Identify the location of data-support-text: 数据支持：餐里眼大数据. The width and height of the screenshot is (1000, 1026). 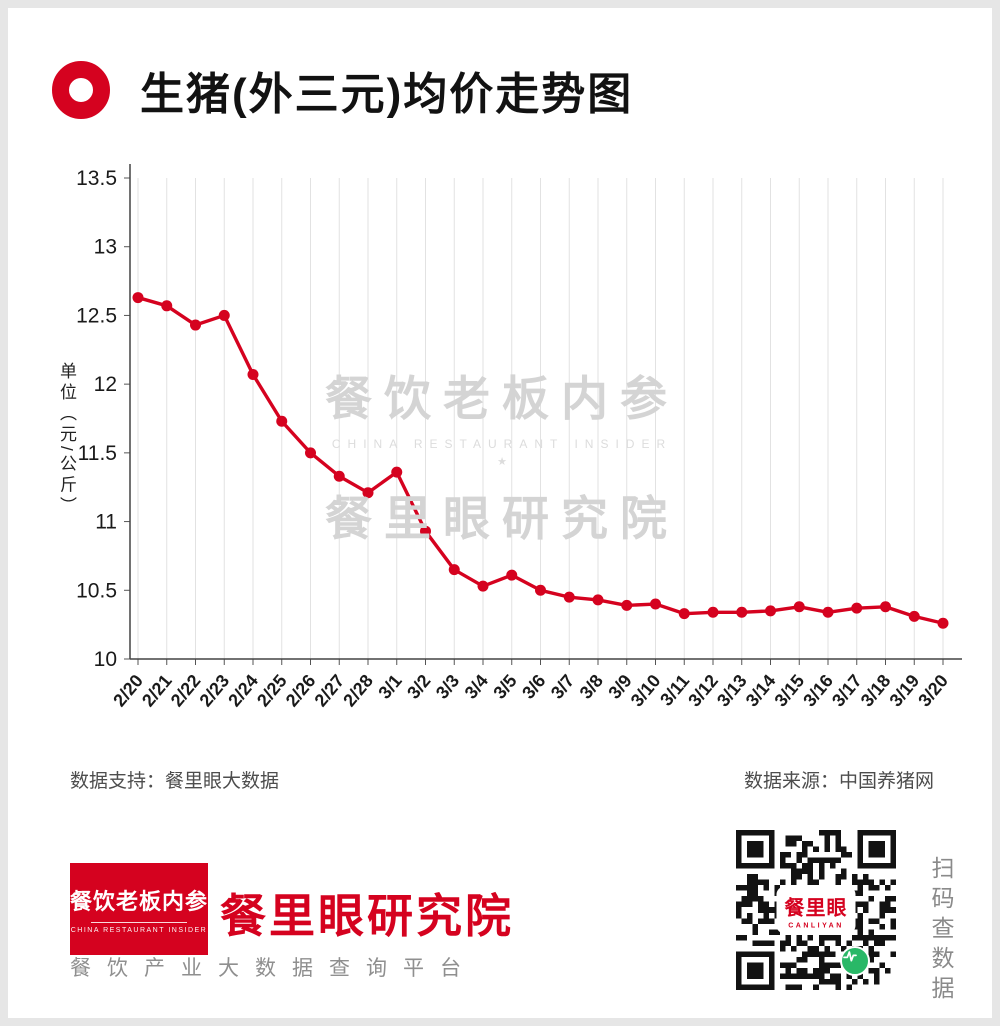
(175, 781).